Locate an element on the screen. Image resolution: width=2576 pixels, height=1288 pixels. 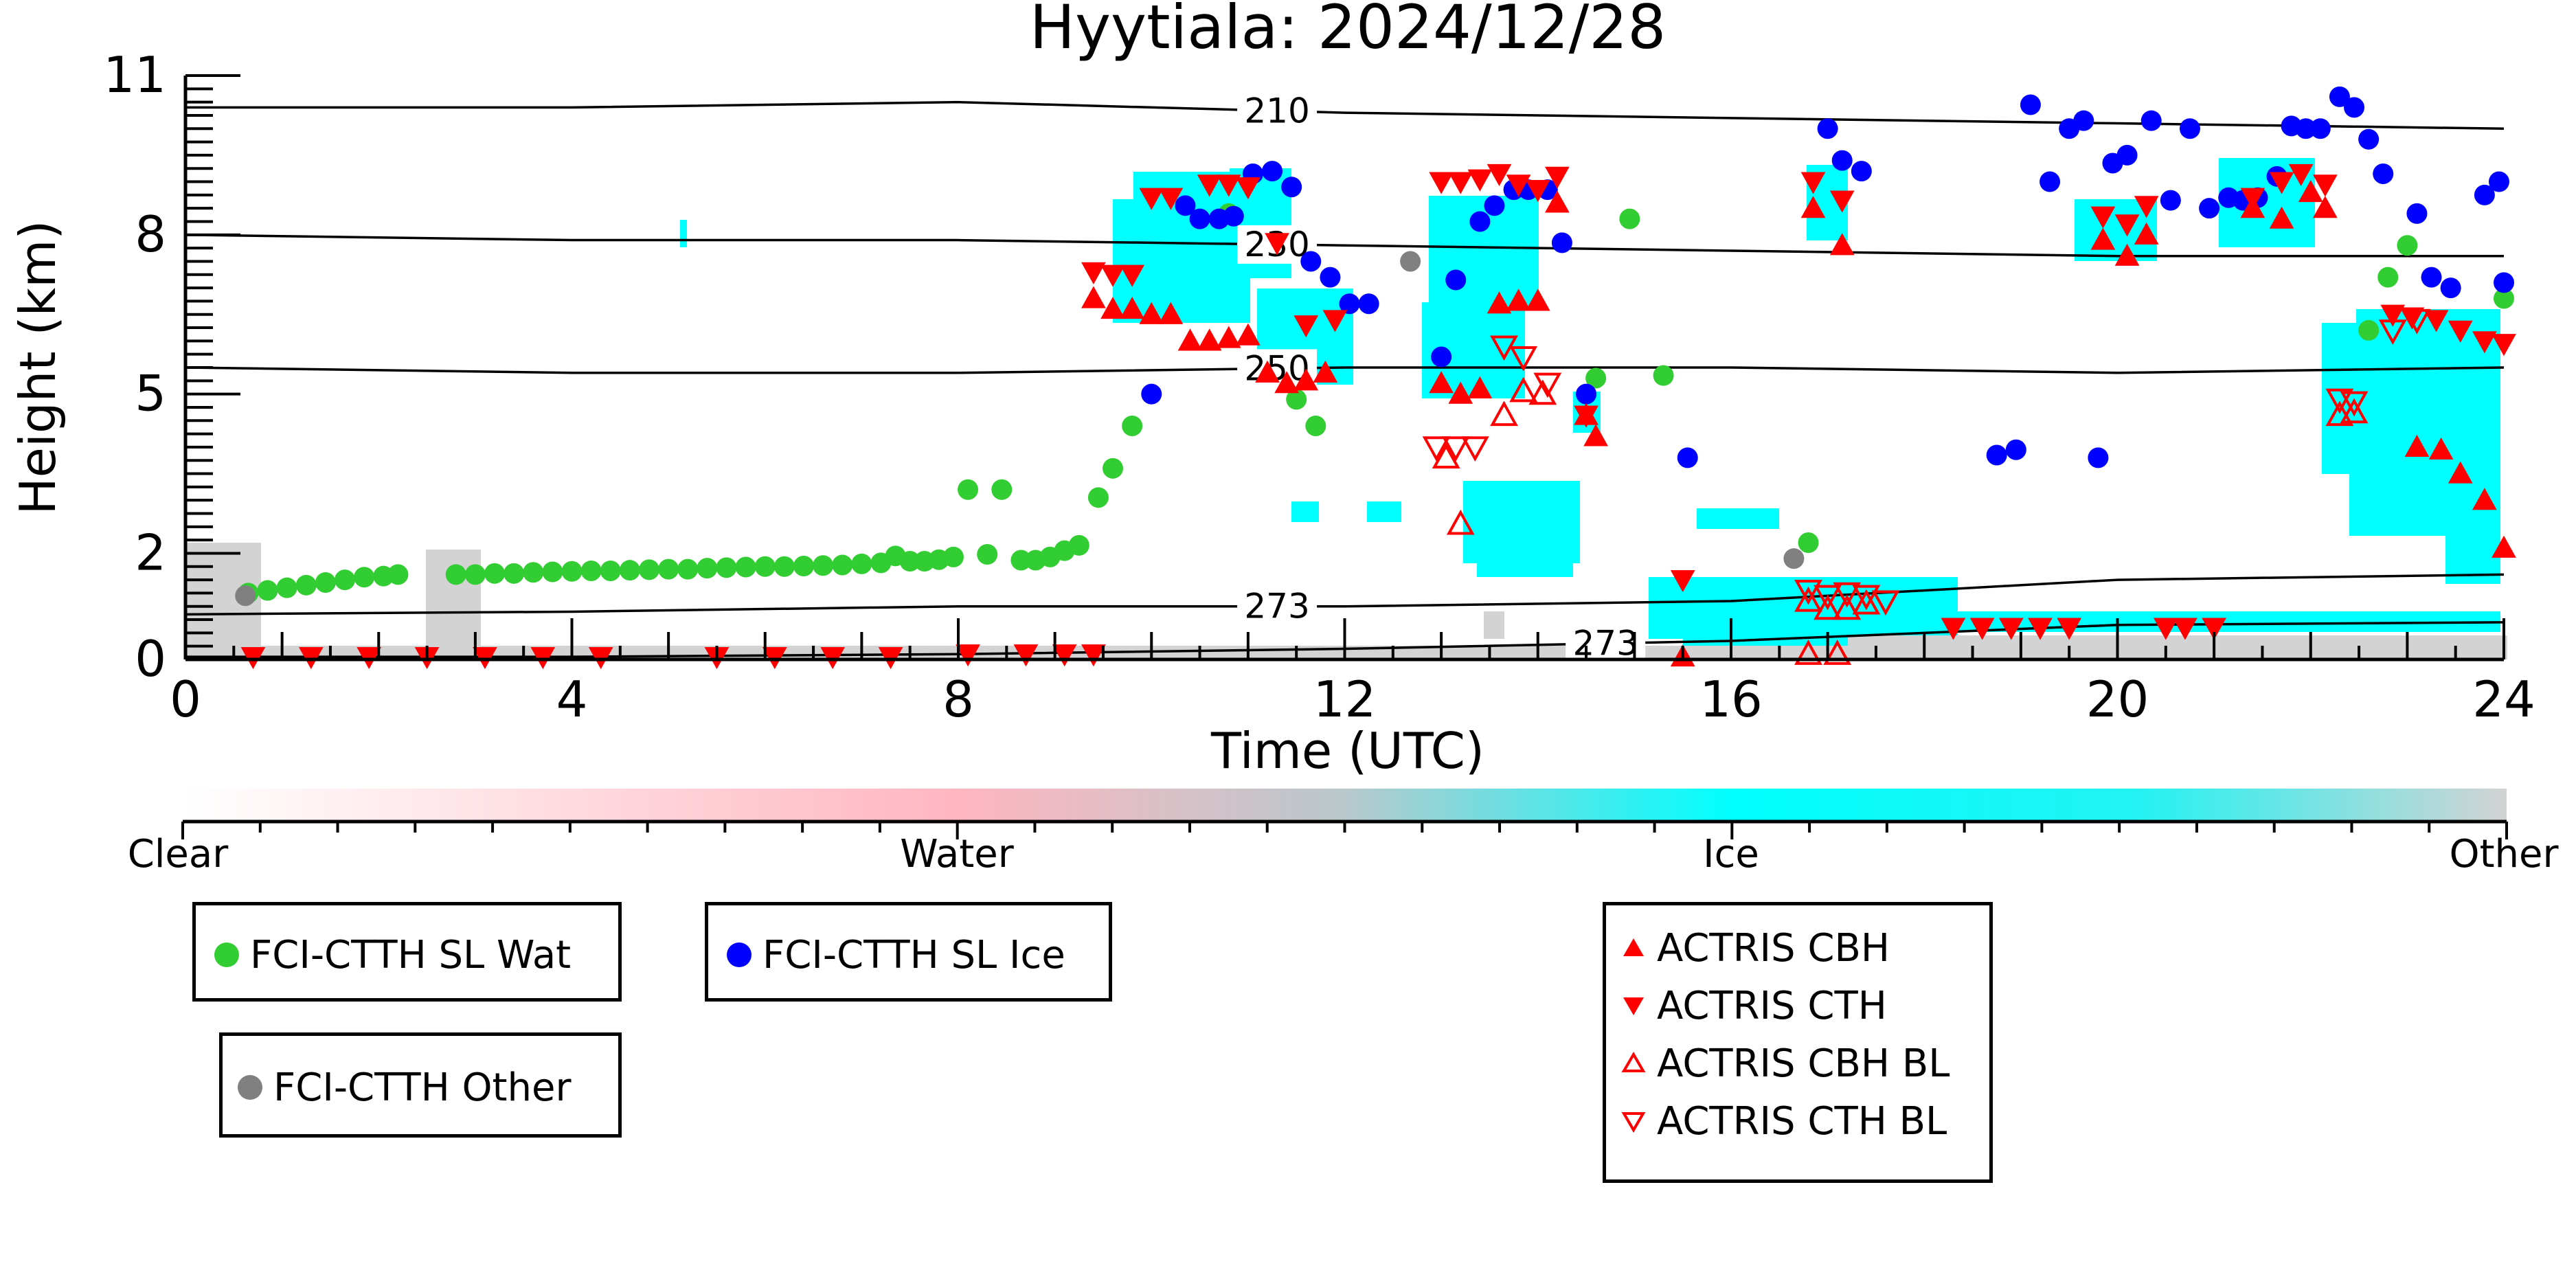
x-tick-label: 12 is located at coordinates (1345, 699).